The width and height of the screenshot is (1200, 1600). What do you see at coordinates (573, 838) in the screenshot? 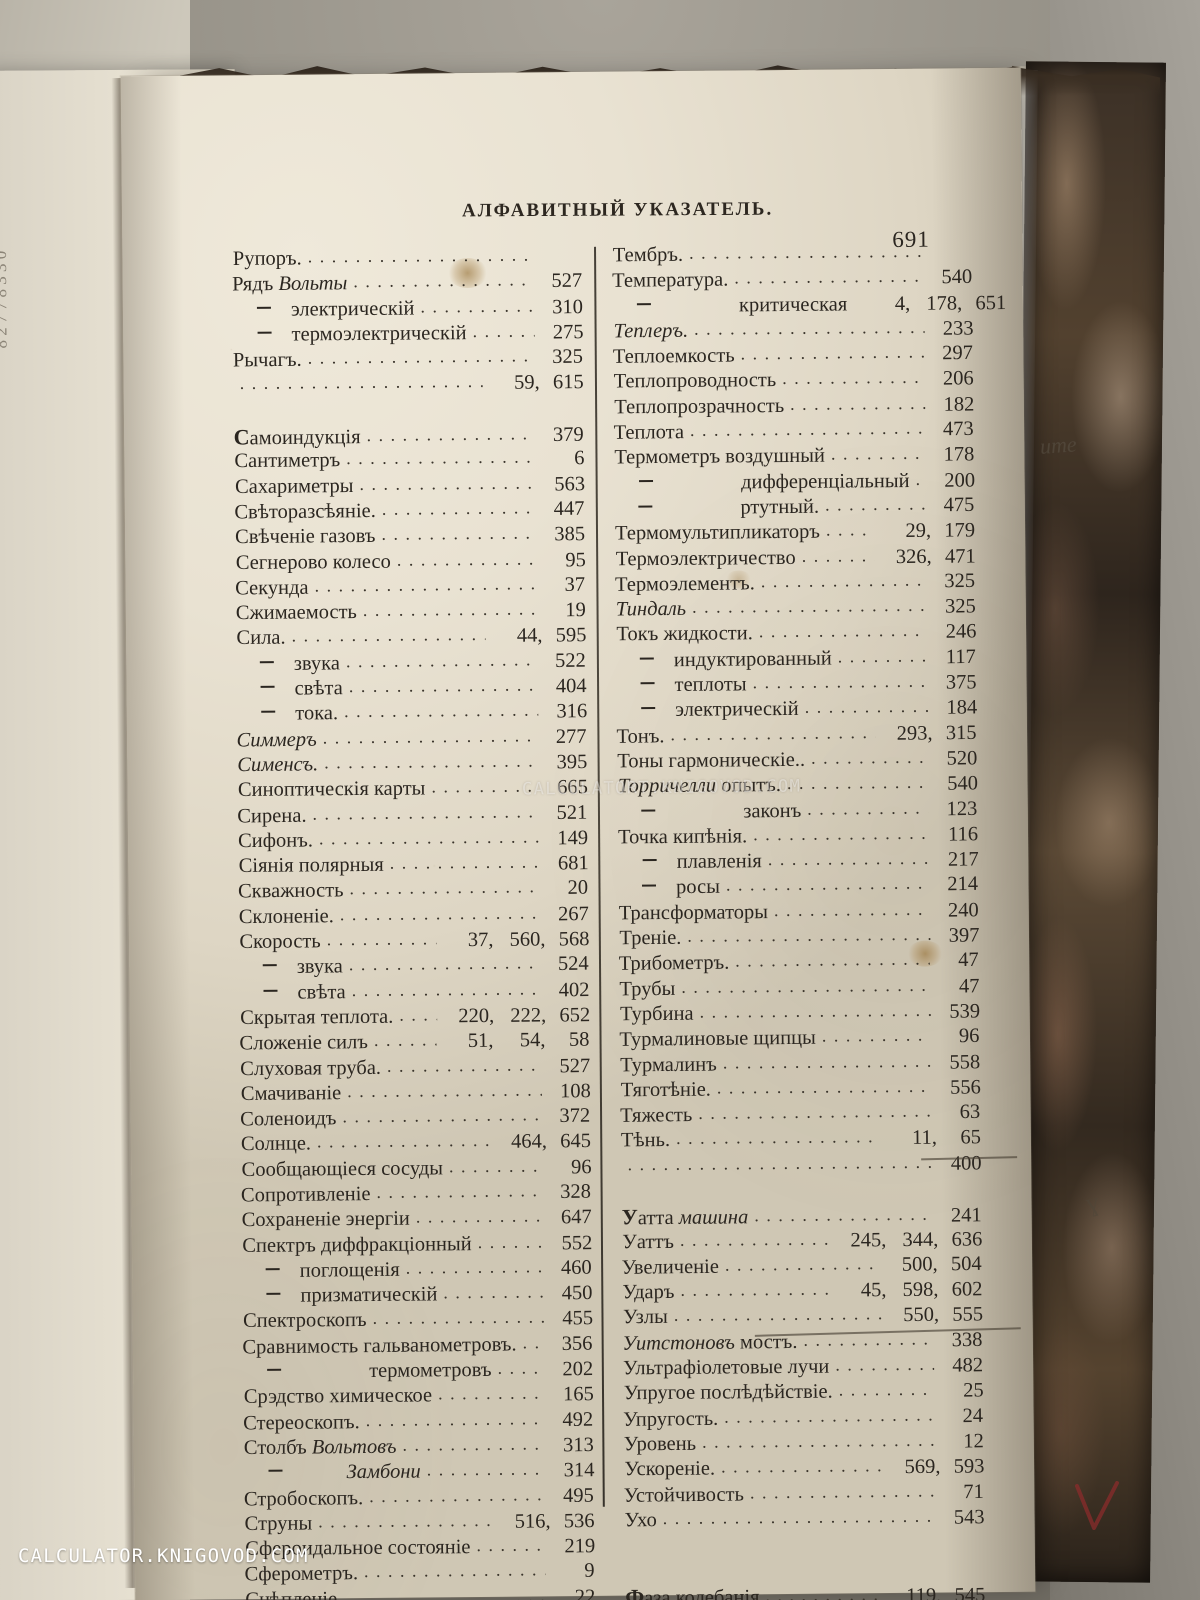
I see `index-entry-pages: 149` at bounding box center [573, 838].